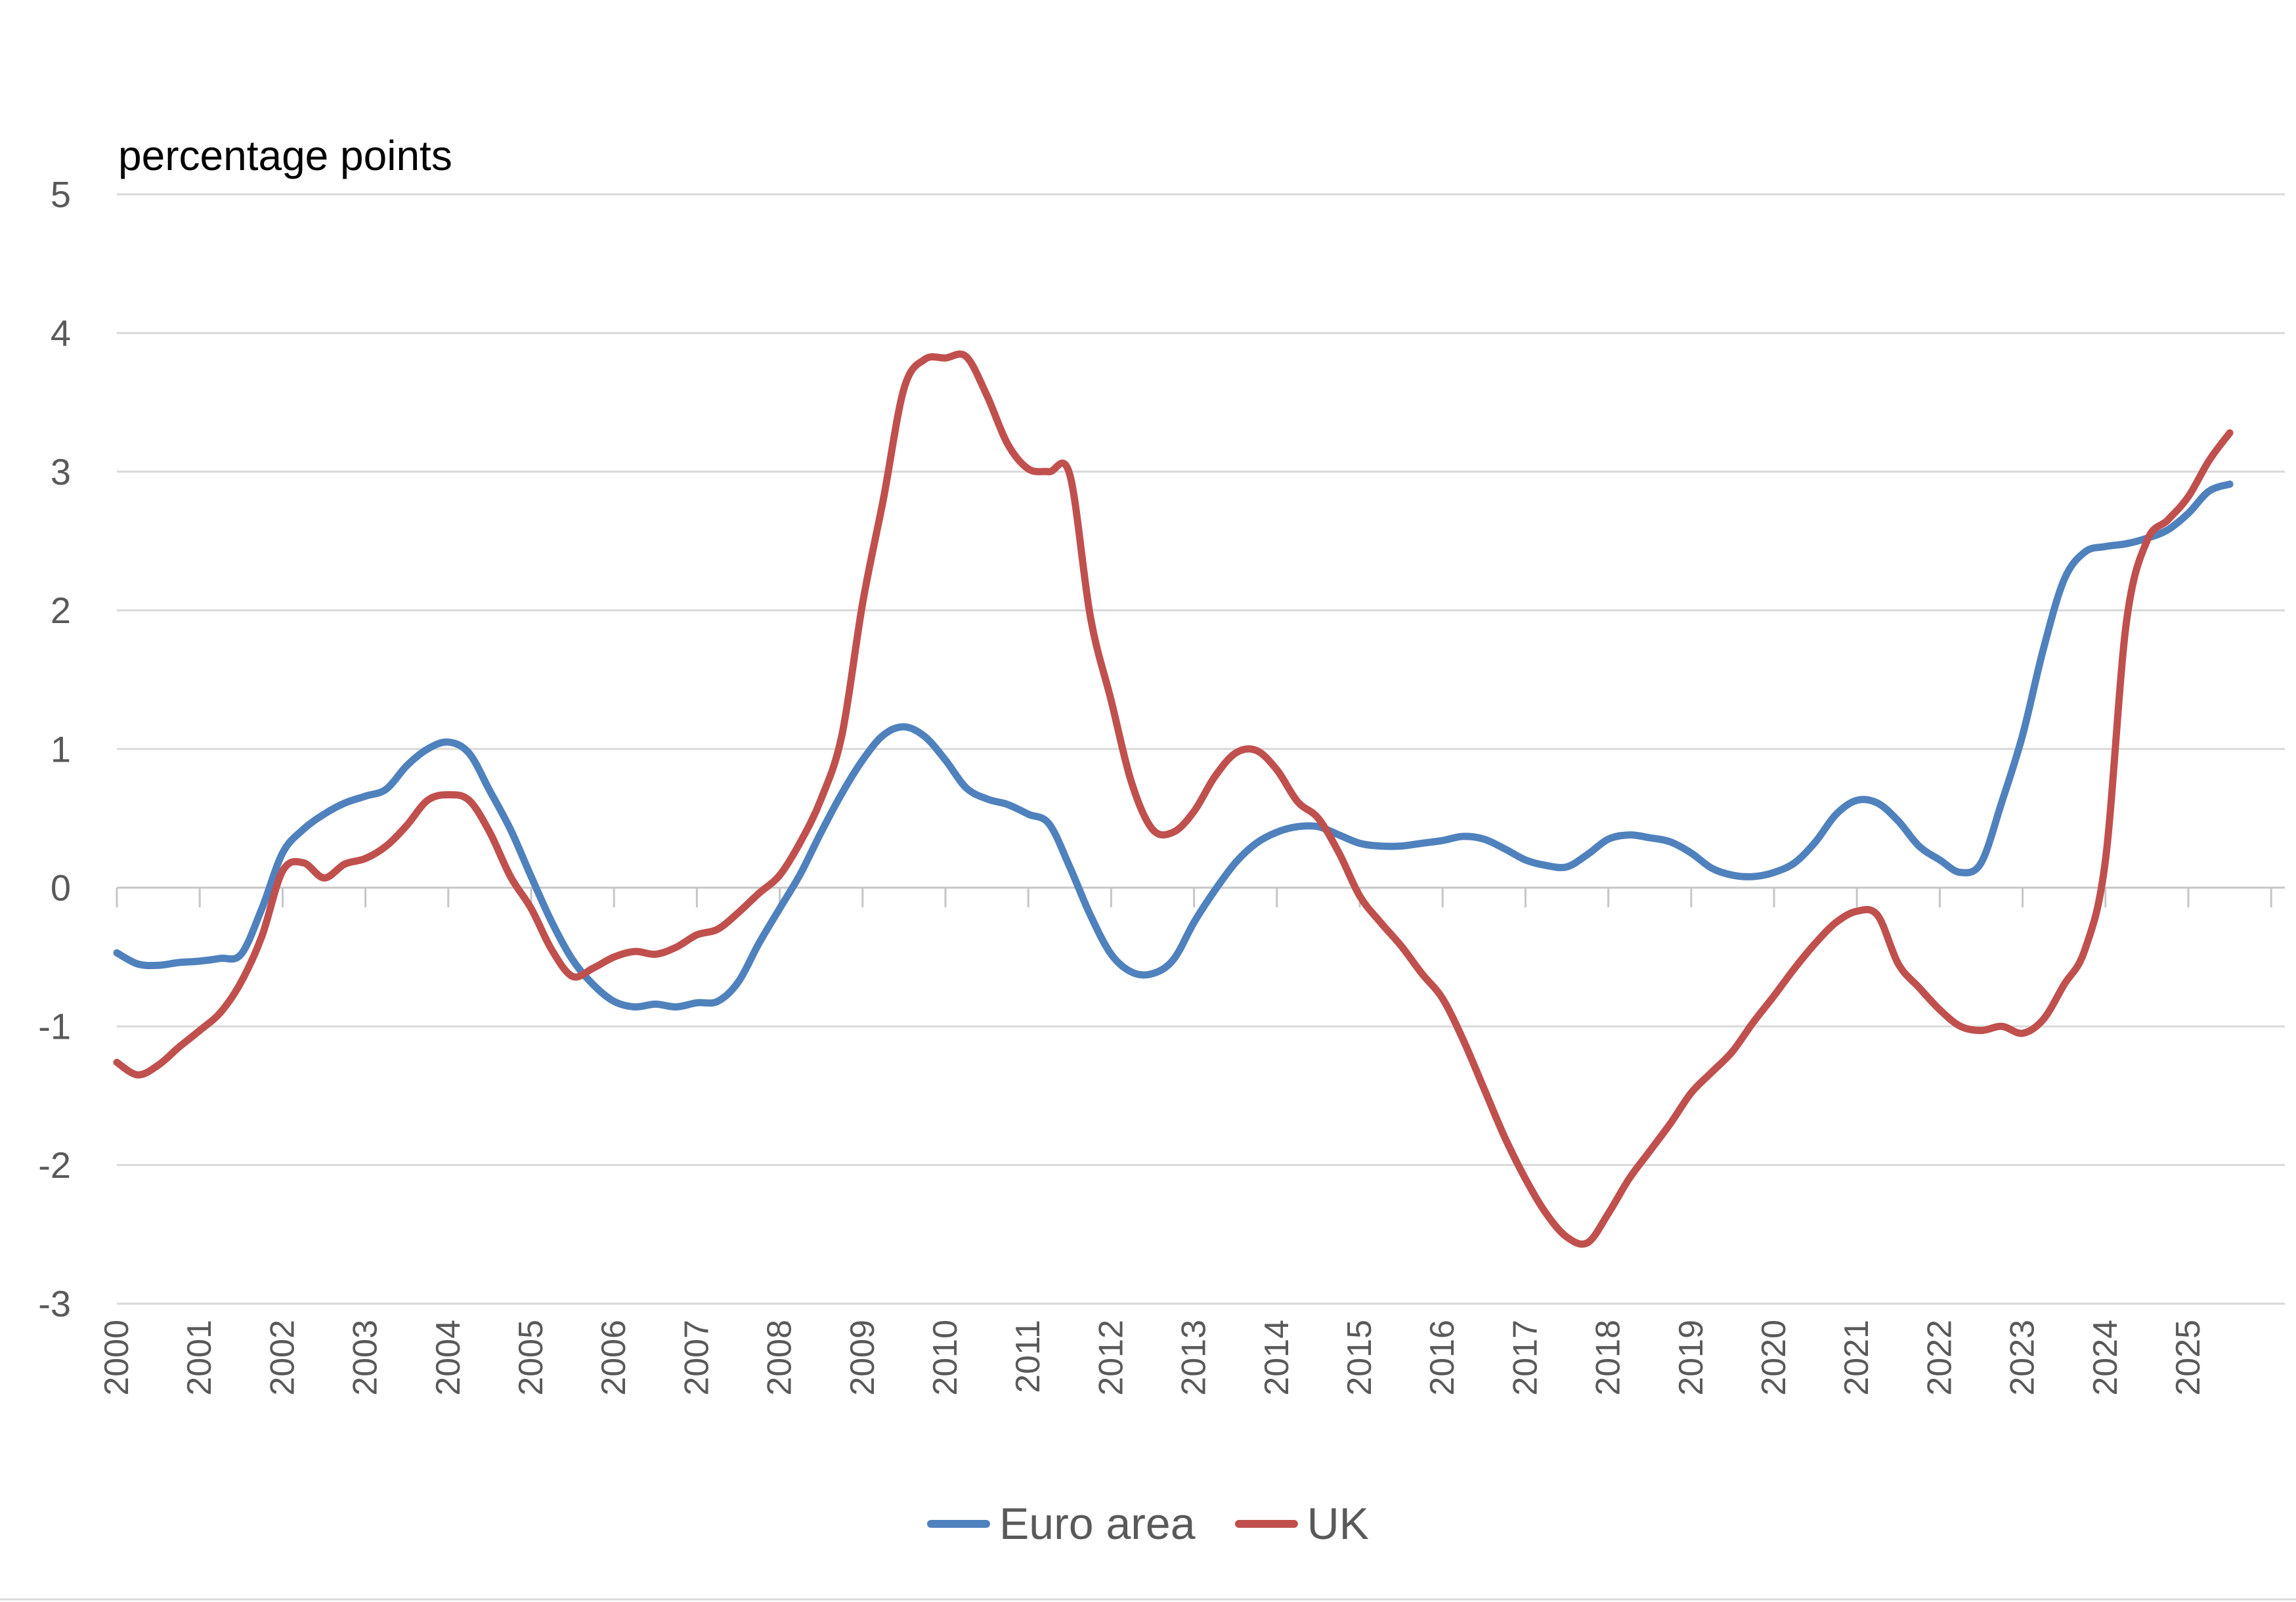  I want to click on y-tick-label: 3, so click(61, 471).